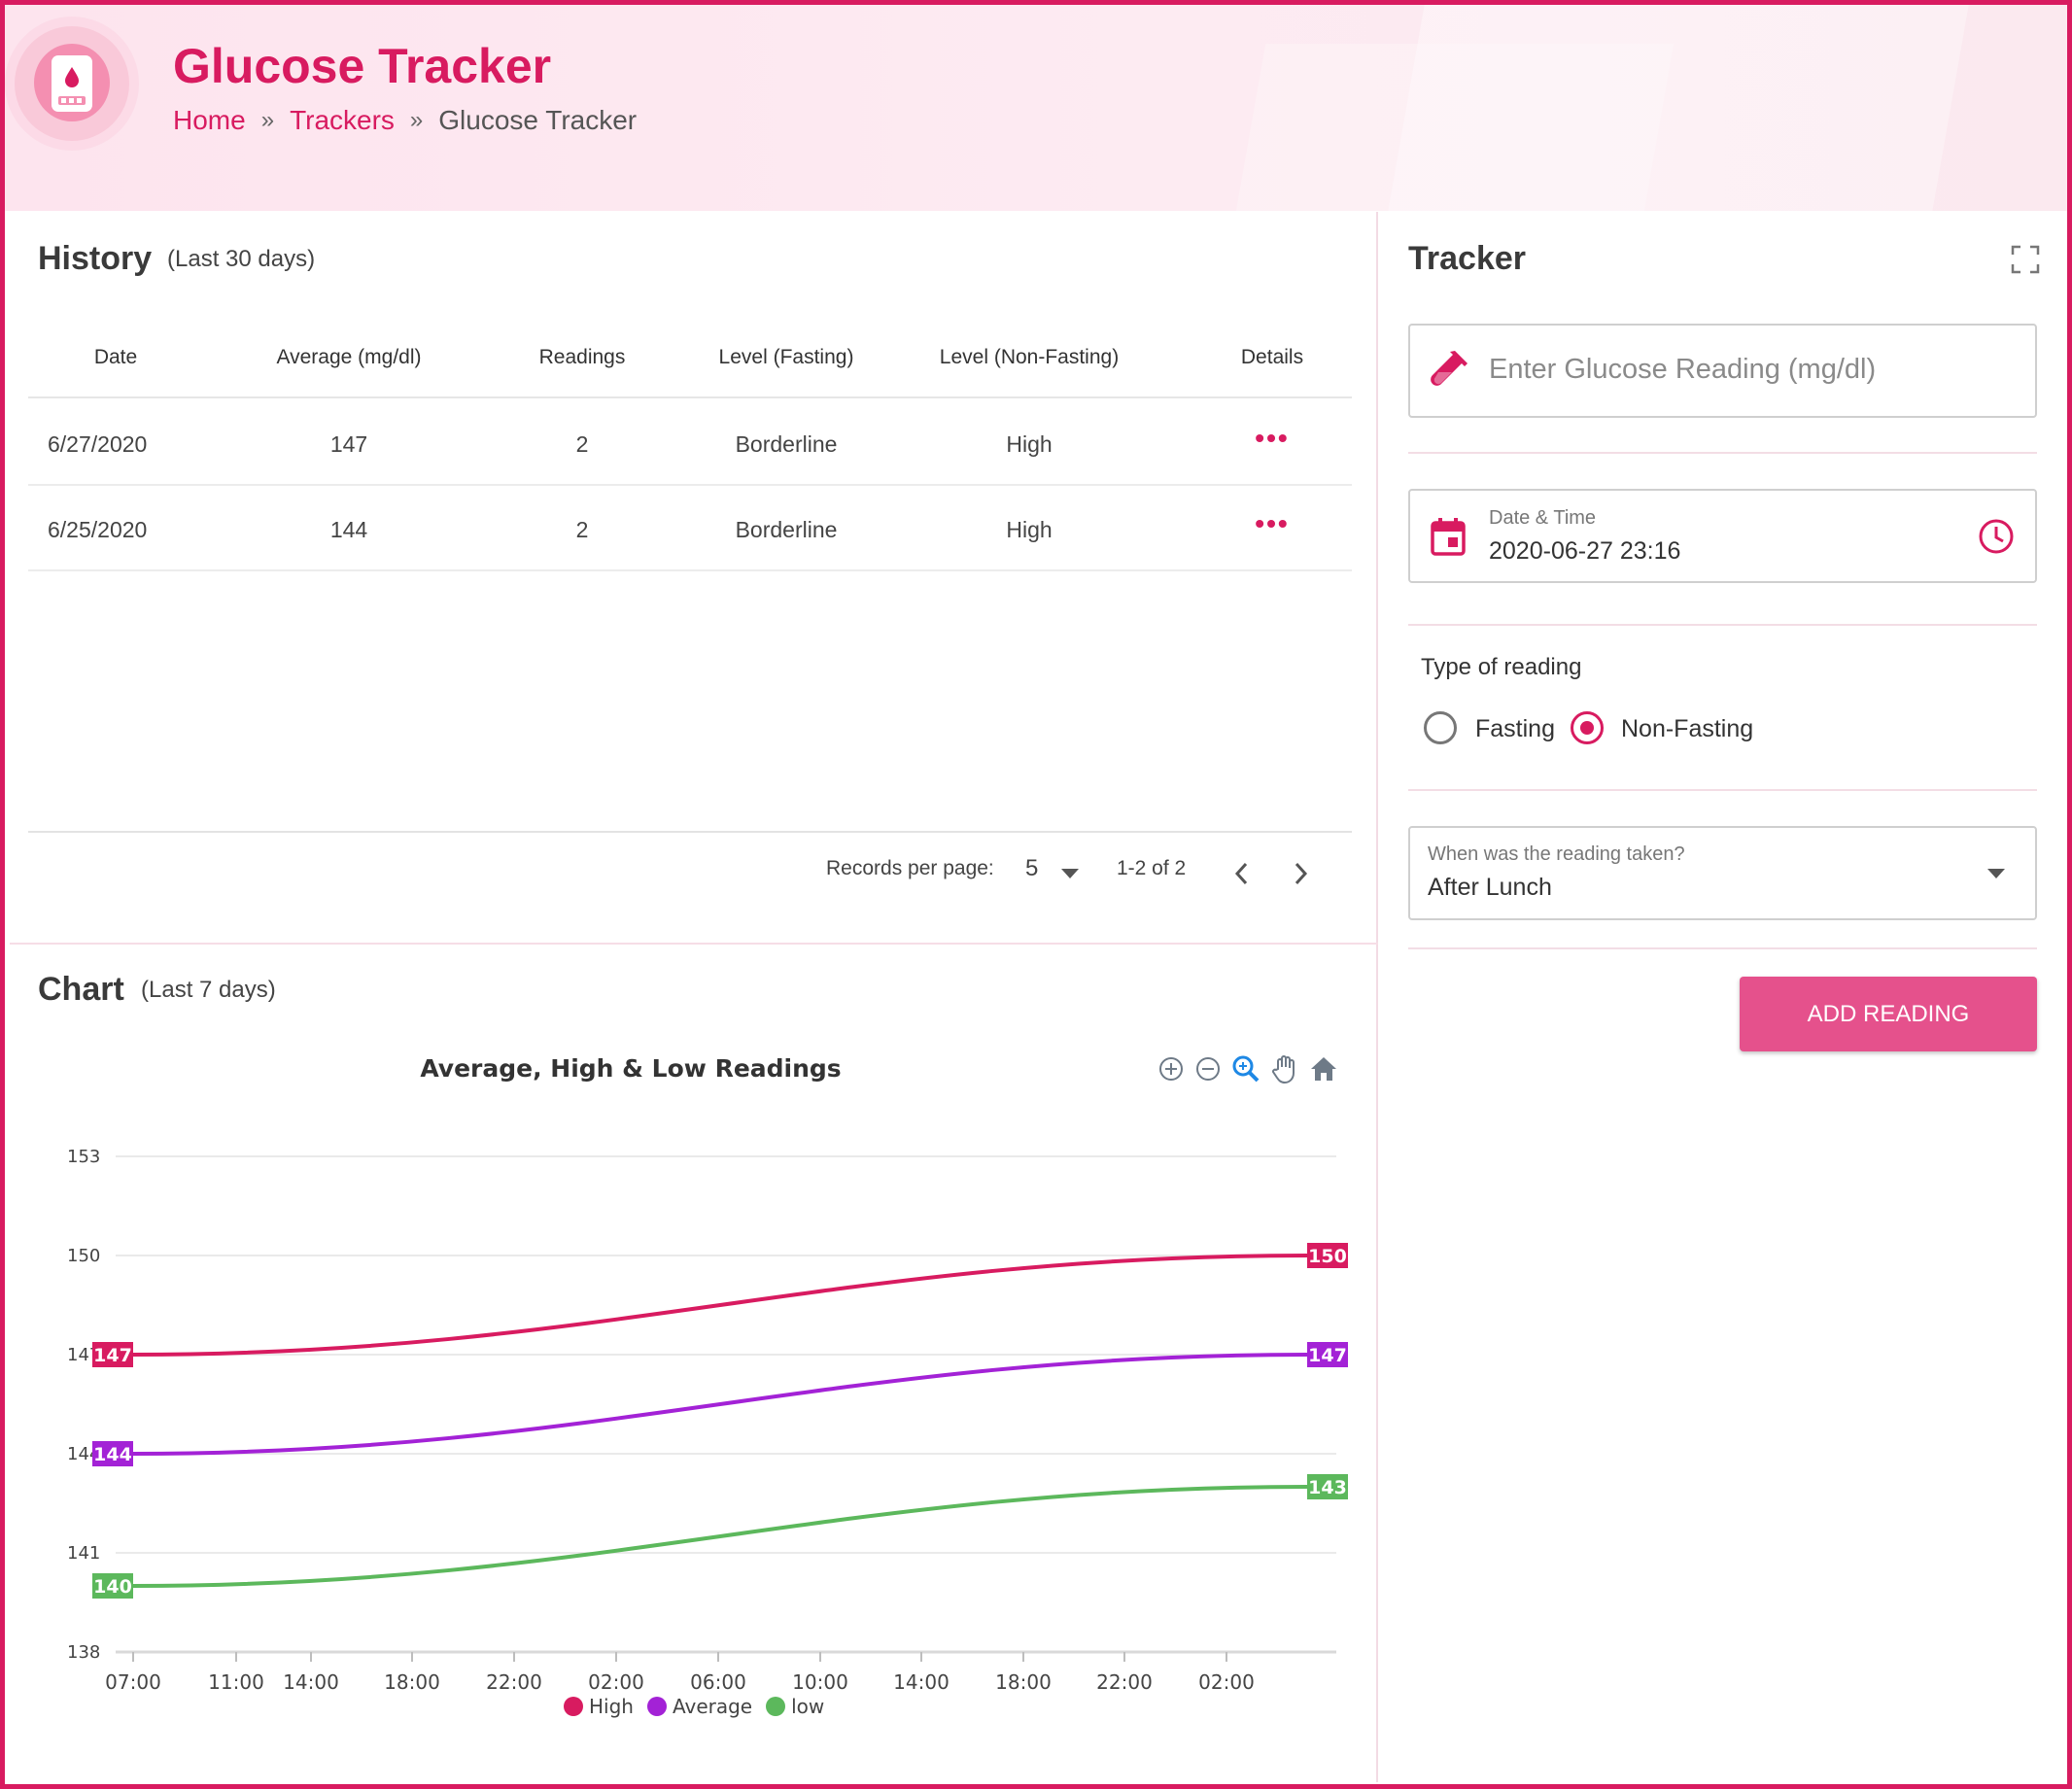 This screenshot has height=1789, width=2072. Describe the element at coordinates (1323, 1071) in the screenshot. I see `reset-zoom-home-icon` at that location.